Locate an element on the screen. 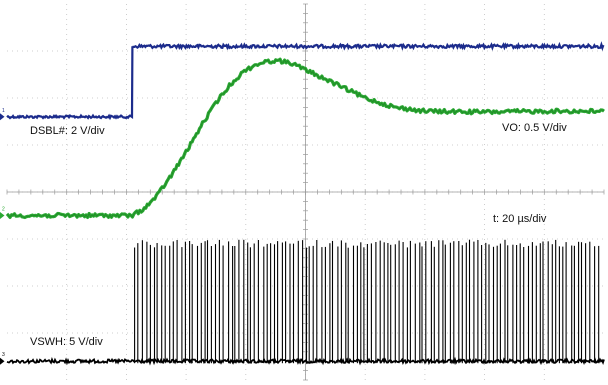 This screenshot has width=608, height=385. channel-marker-label-2: 2 is located at coordinates (3, 210).